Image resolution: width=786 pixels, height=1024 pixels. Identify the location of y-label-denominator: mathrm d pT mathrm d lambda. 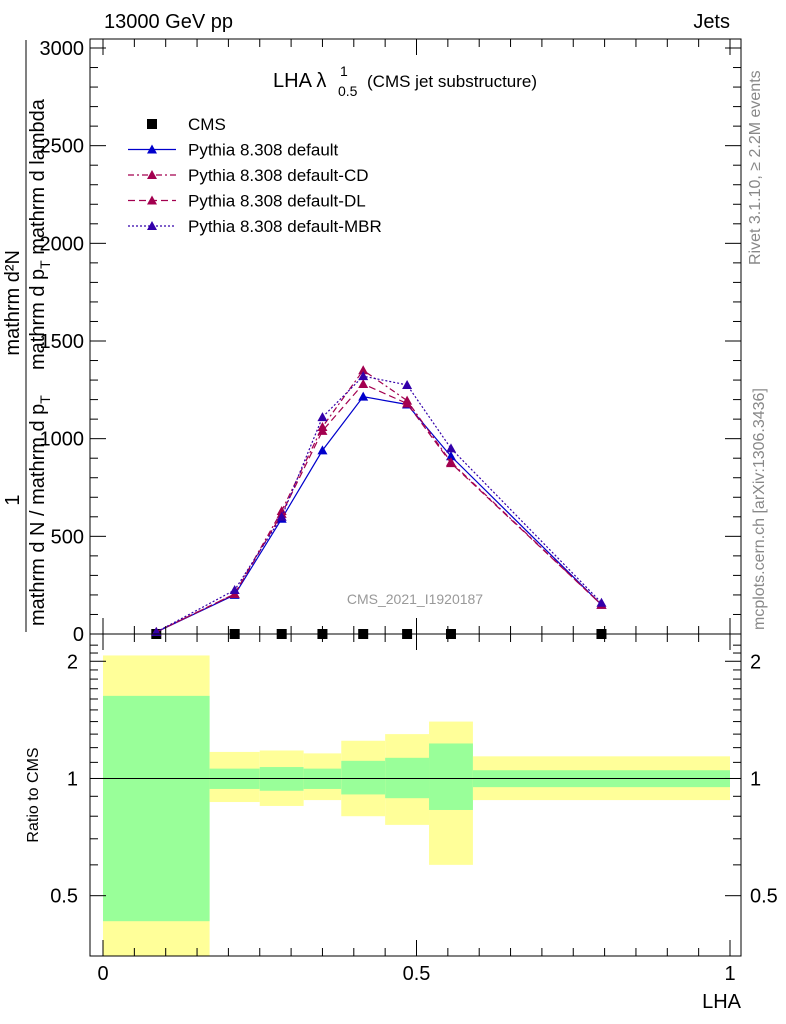
(40, 234).